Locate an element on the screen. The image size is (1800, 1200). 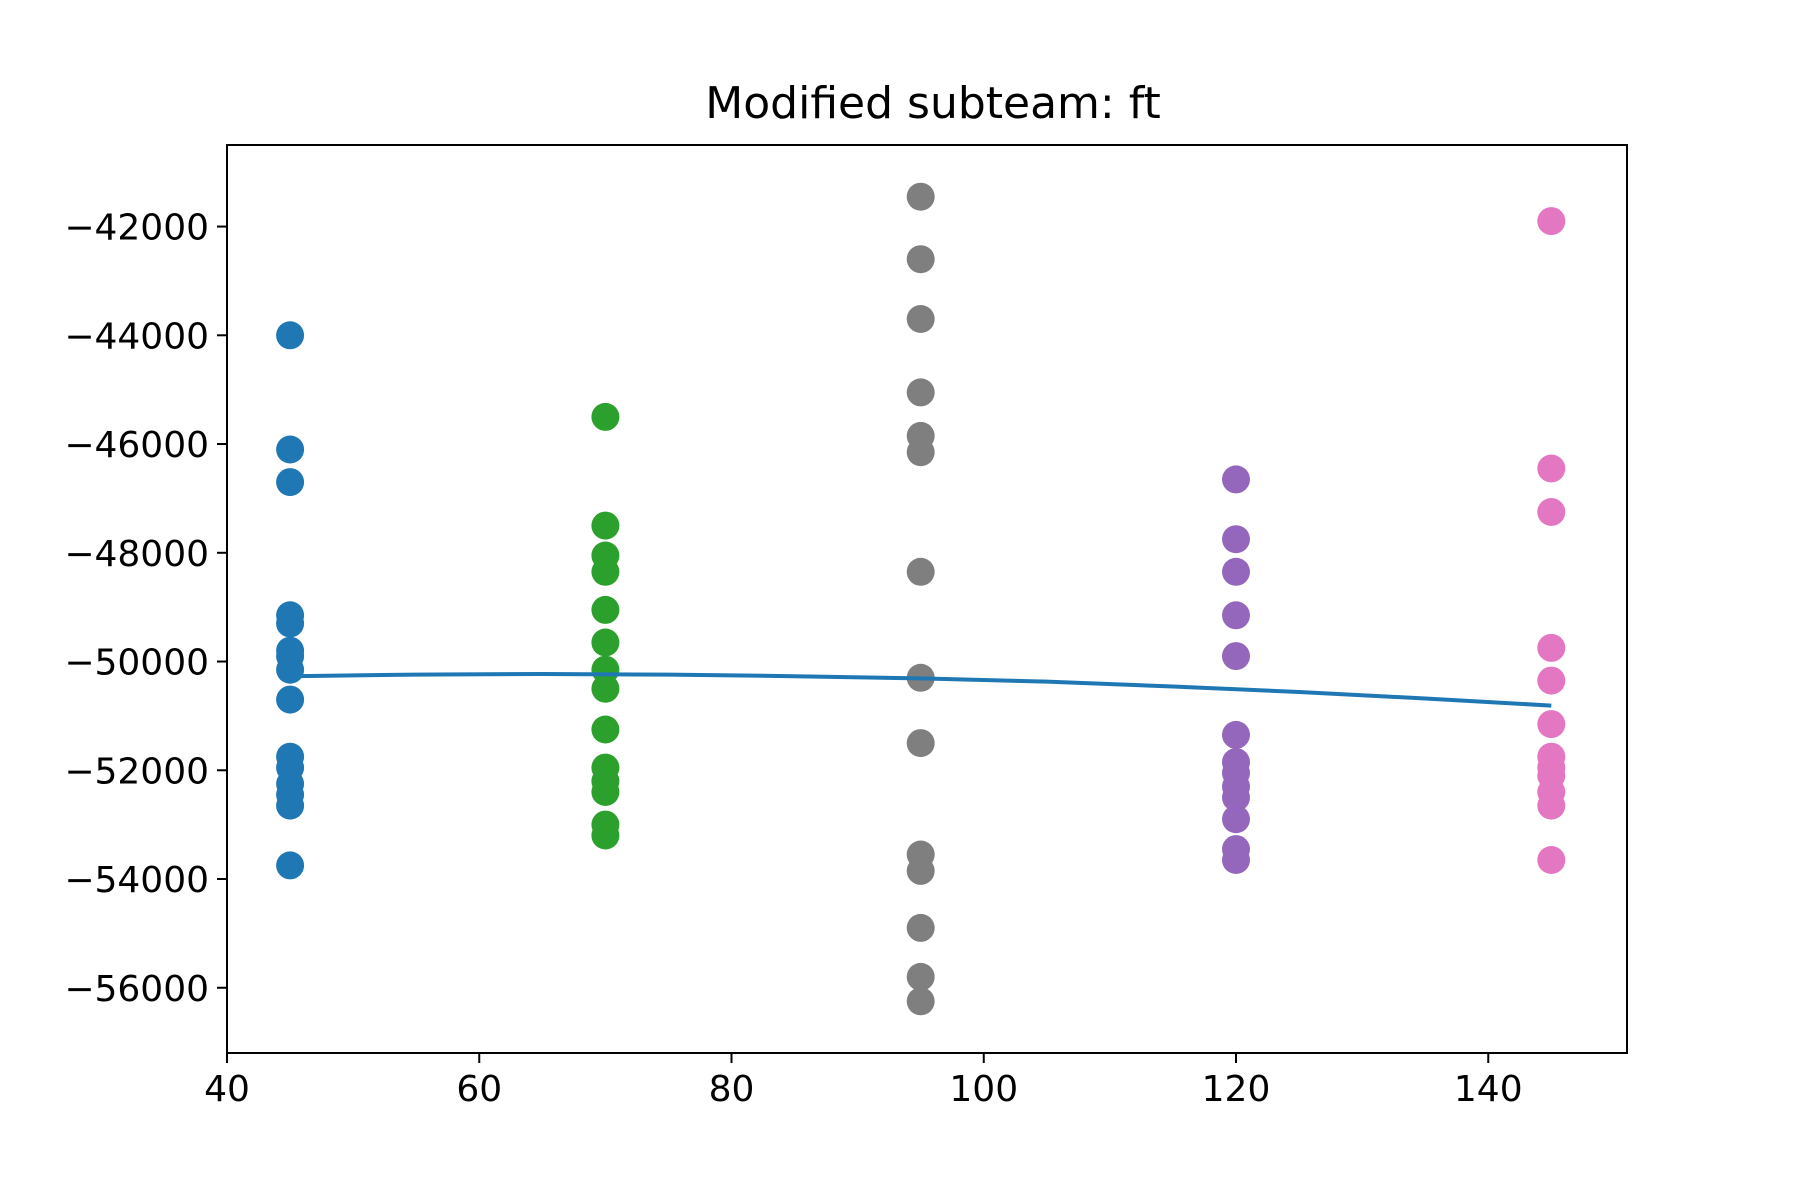
x-tick-label: 140 is located at coordinates (1488, 1089).